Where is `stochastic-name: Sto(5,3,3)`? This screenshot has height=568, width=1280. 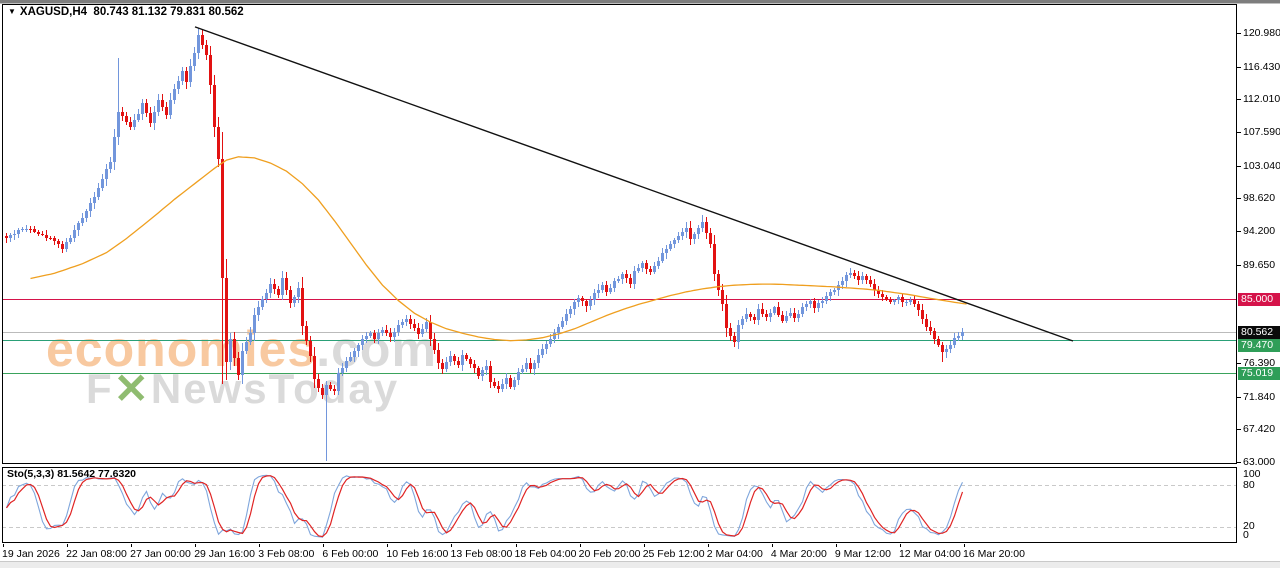 stochastic-name: Sto(5,3,3) is located at coordinates (31, 474).